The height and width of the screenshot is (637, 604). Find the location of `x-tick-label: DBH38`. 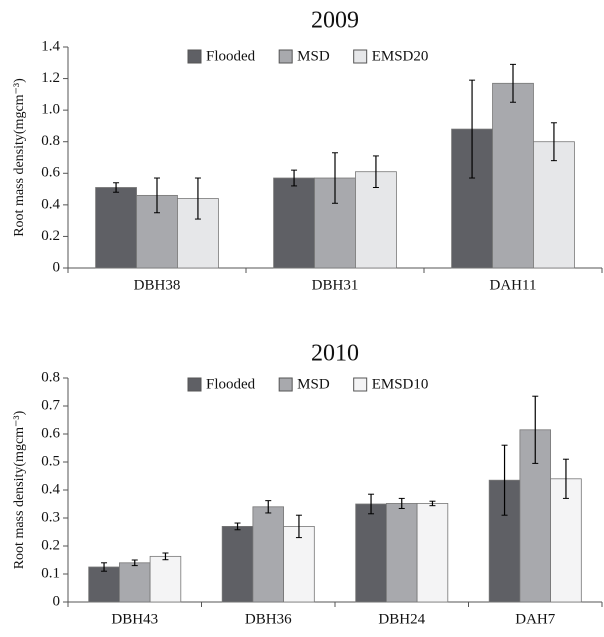

x-tick-label: DBH38 is located at coordinates (157, 285).